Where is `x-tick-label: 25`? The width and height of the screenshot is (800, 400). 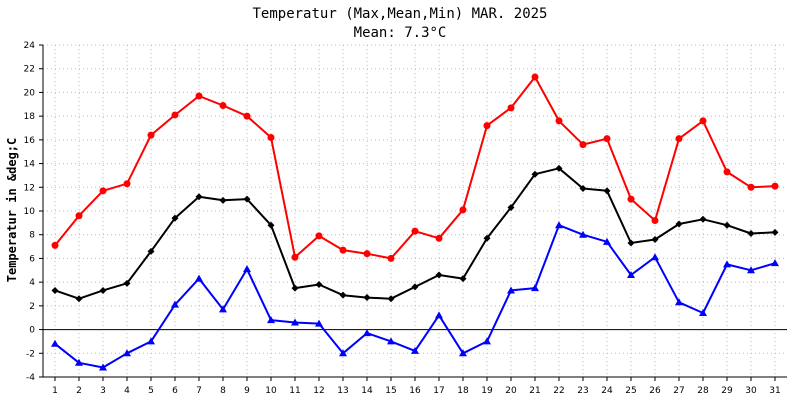 x-tick-label: 25 is located at coordinates (630, 391).